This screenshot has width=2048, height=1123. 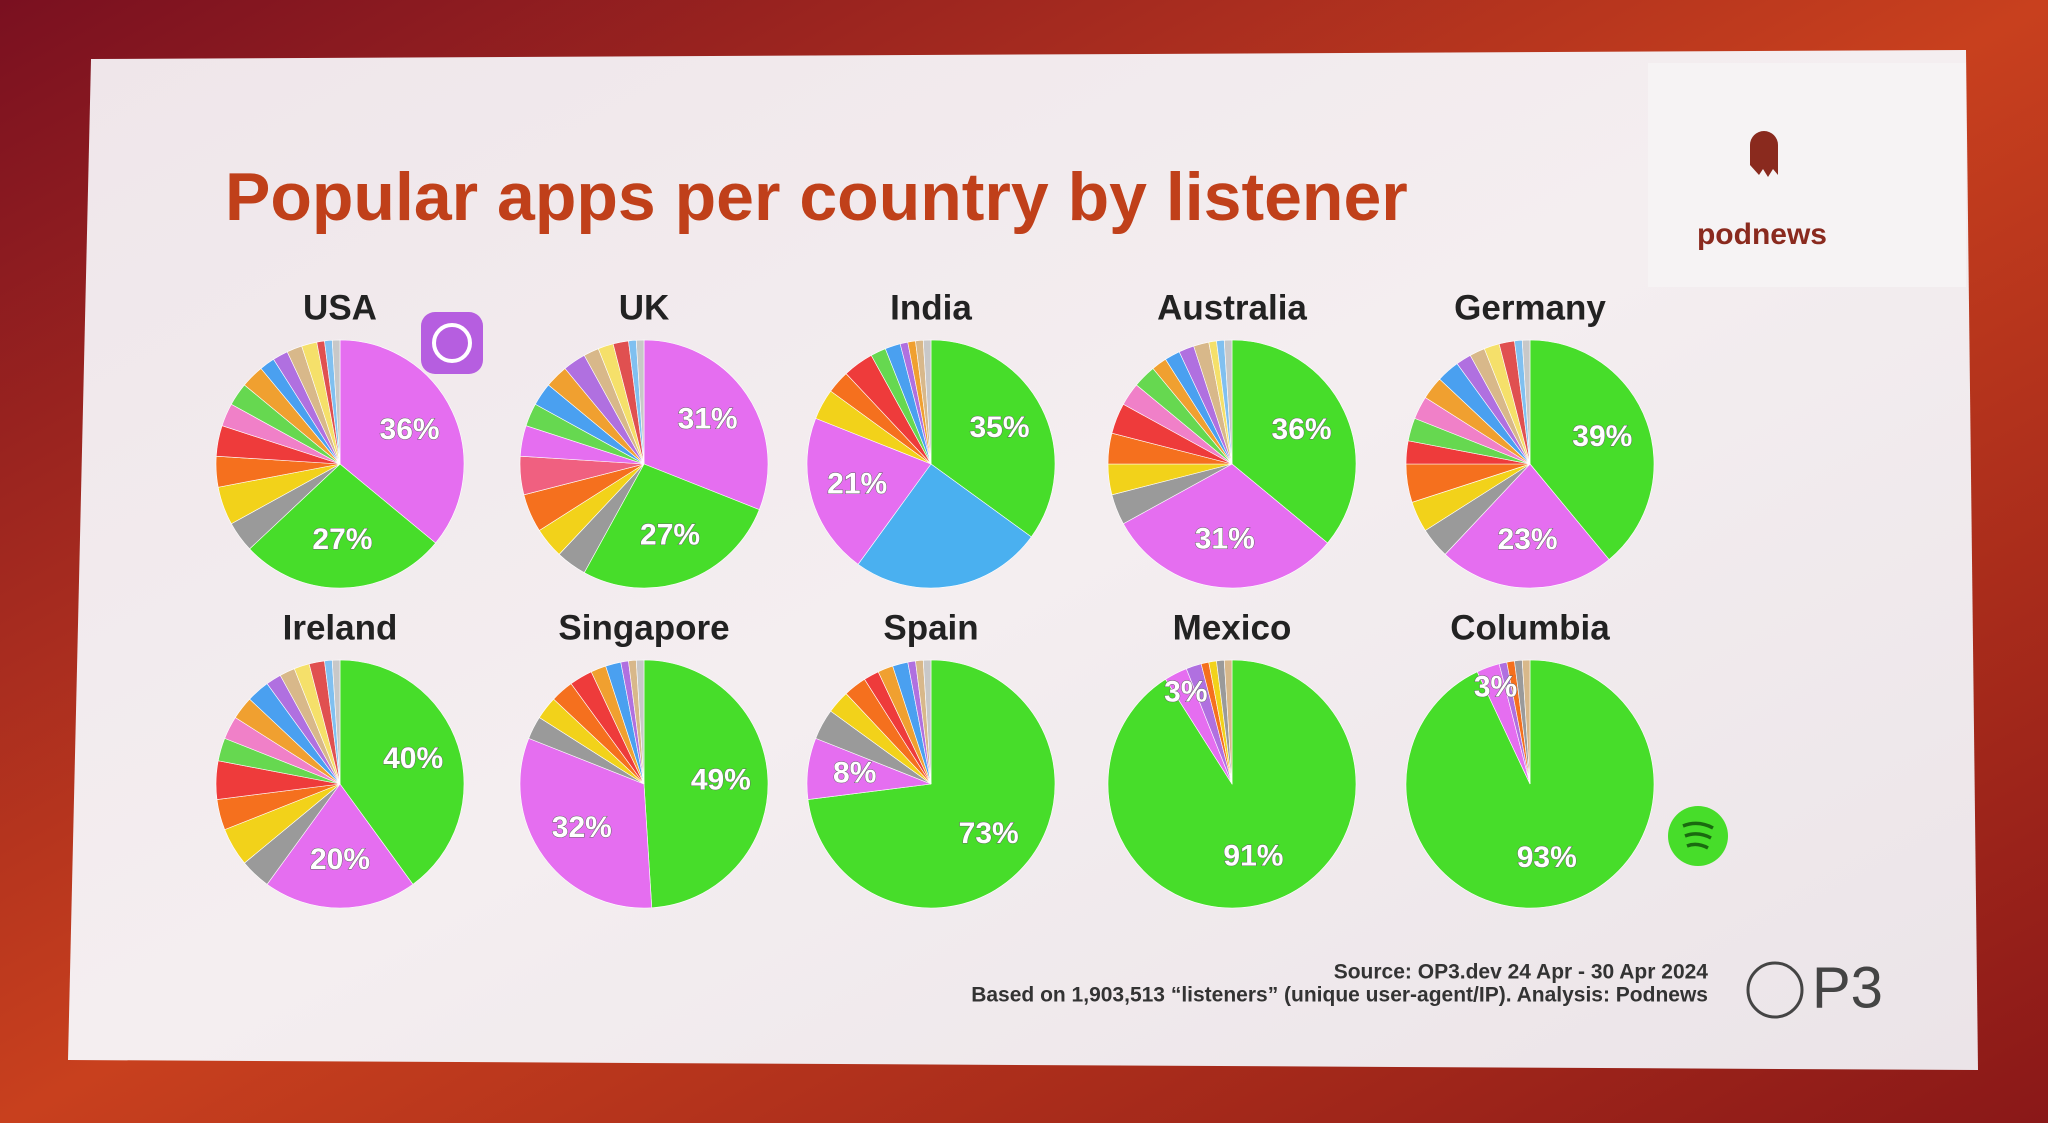 I want to click on slice-label: 32%, so click(x=582, y=827).